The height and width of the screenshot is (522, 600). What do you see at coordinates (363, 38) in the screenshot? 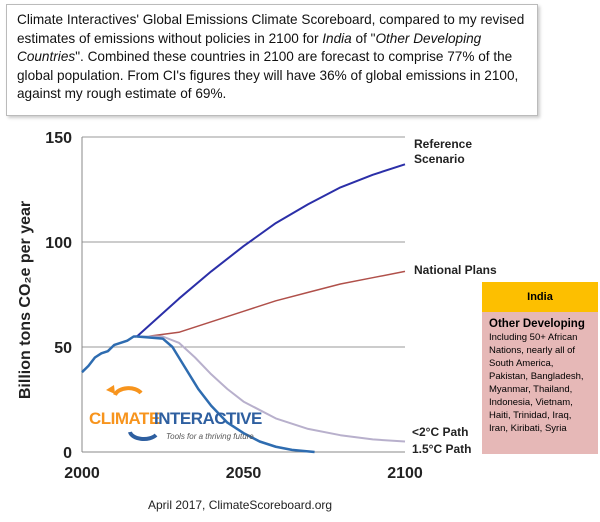
I see `caption-text: of "` at bounding box center [363, 38].